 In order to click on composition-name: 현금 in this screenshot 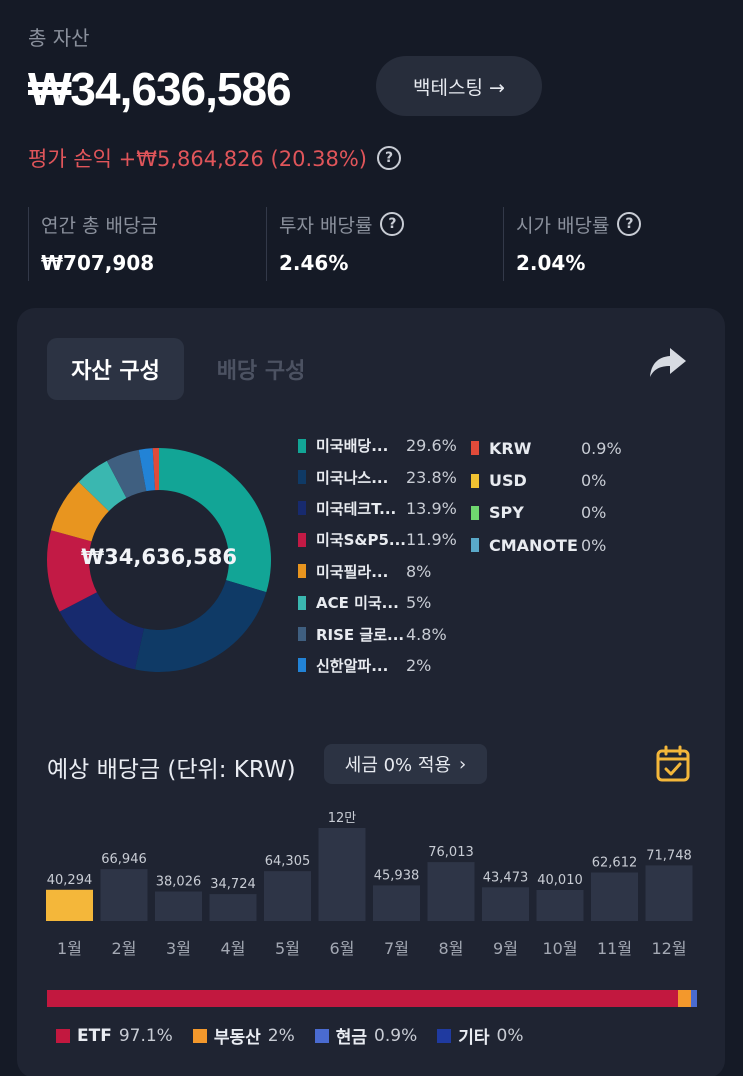, I will do `click(351, 1038)`.